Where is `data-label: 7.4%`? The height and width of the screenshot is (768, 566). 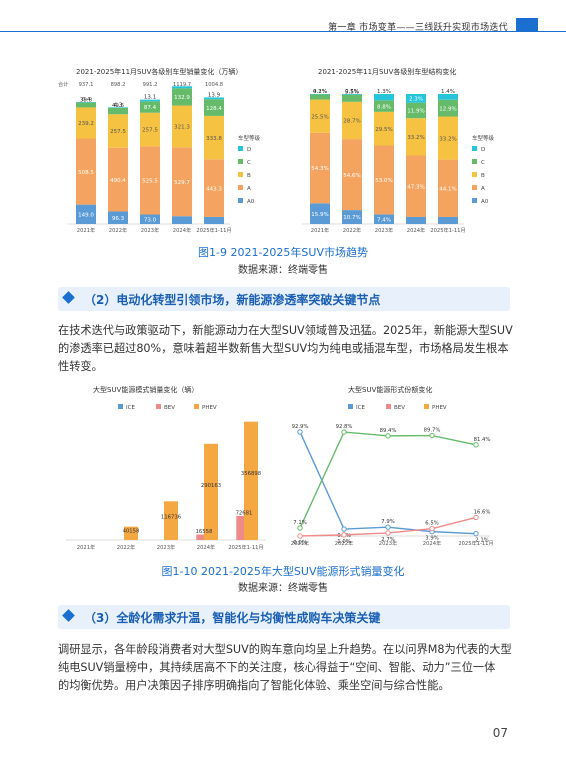
data-label: 7.4% is located at coordinates (384, 220).